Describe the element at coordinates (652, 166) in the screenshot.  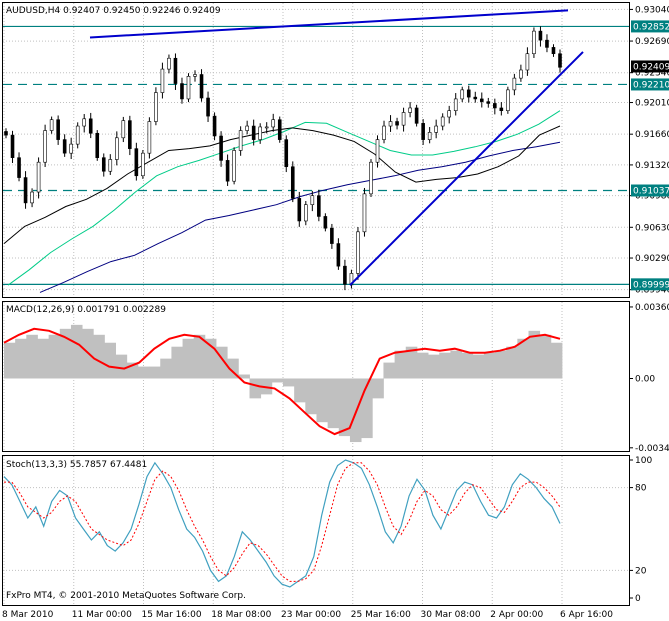
I see `y-tick-label: 0.91320` at that location.